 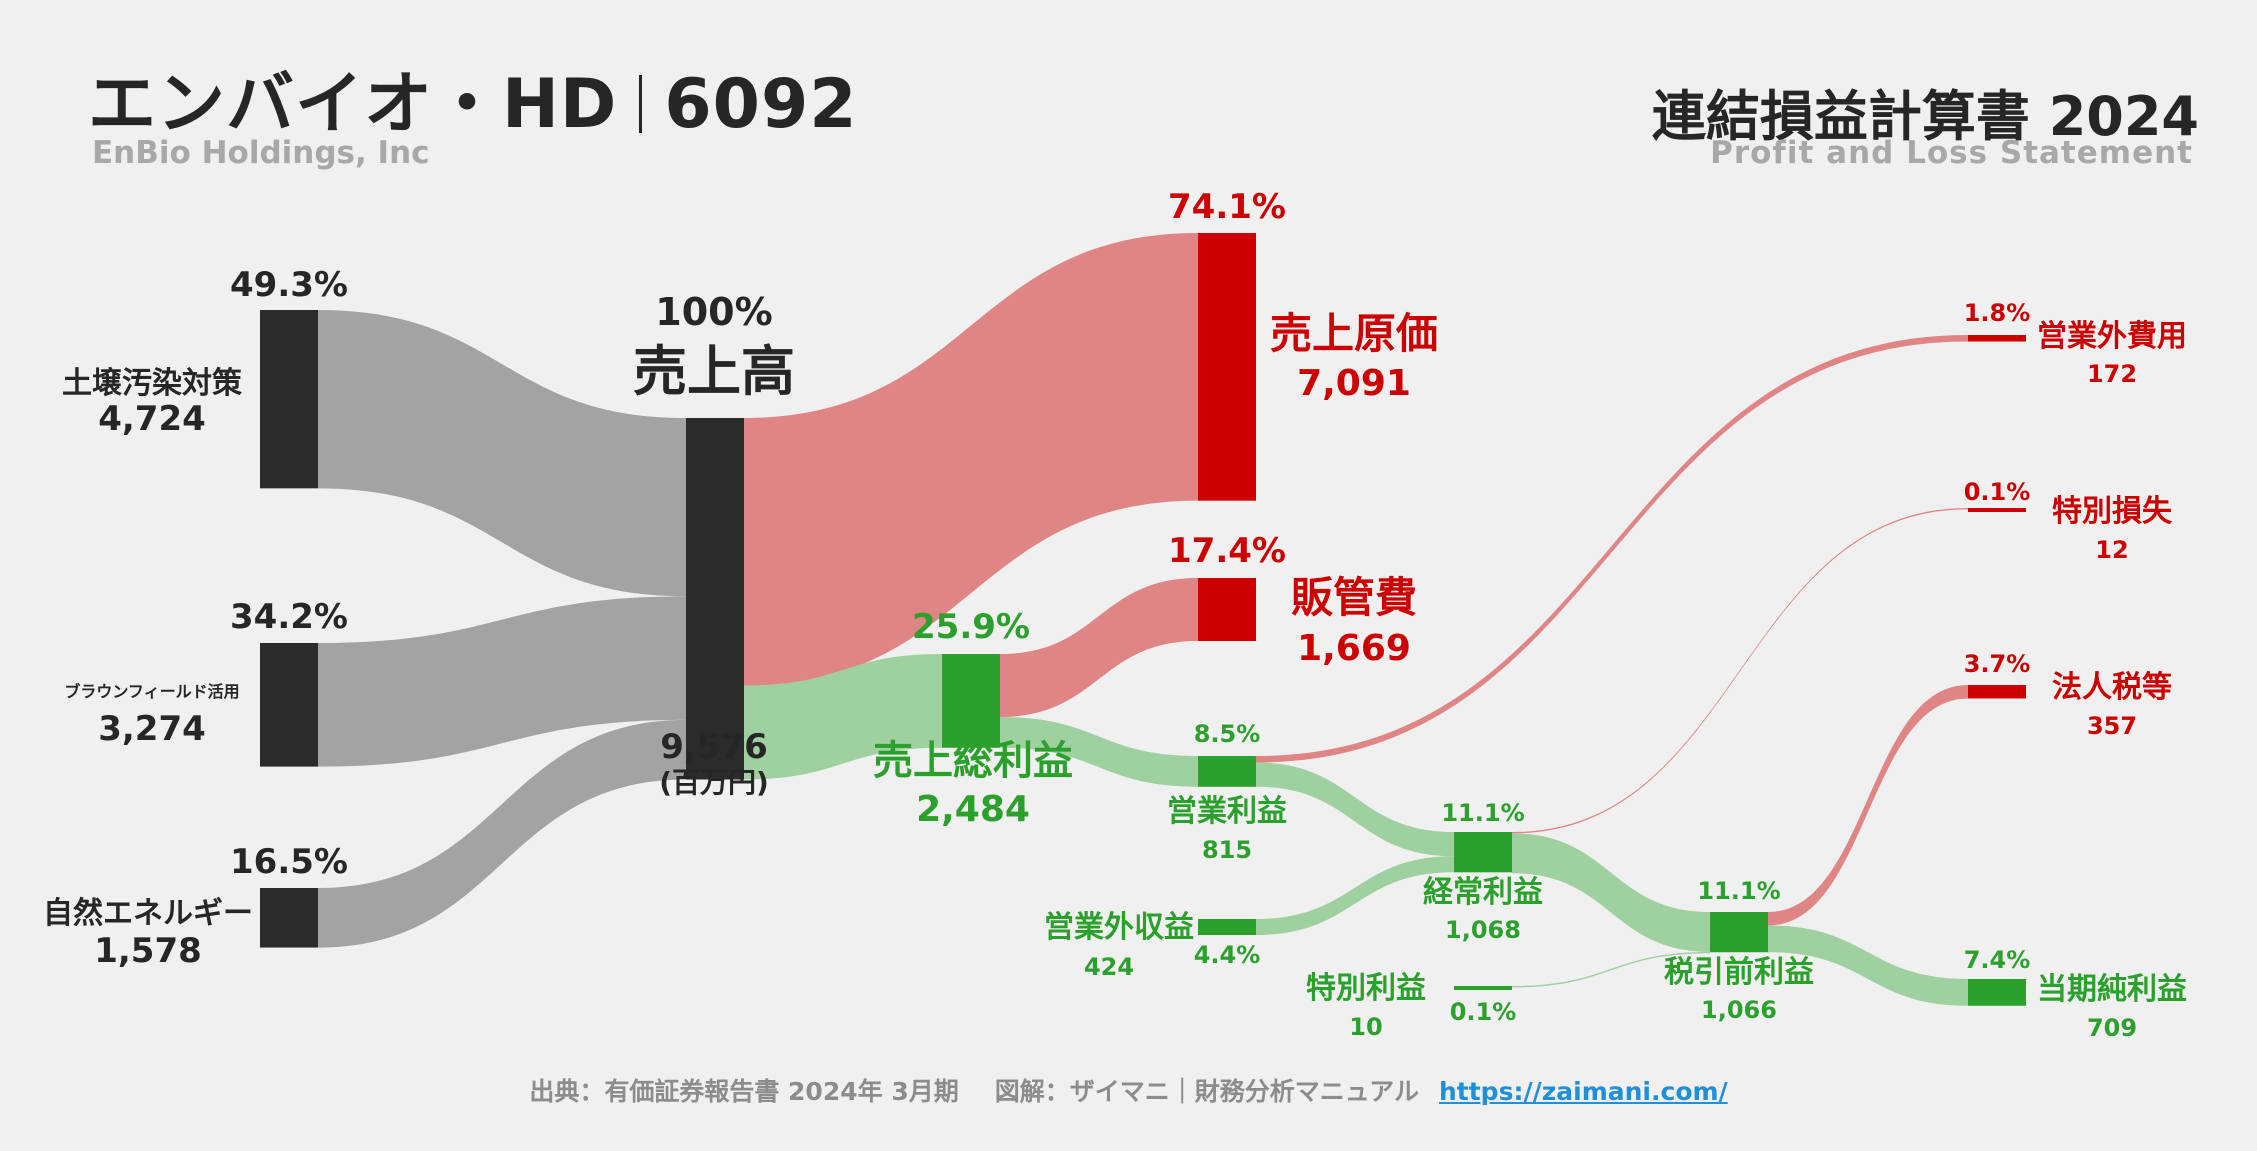 I want to click on company-english-name: EnBio Holdings, Inc, so click(x=261, y=153).